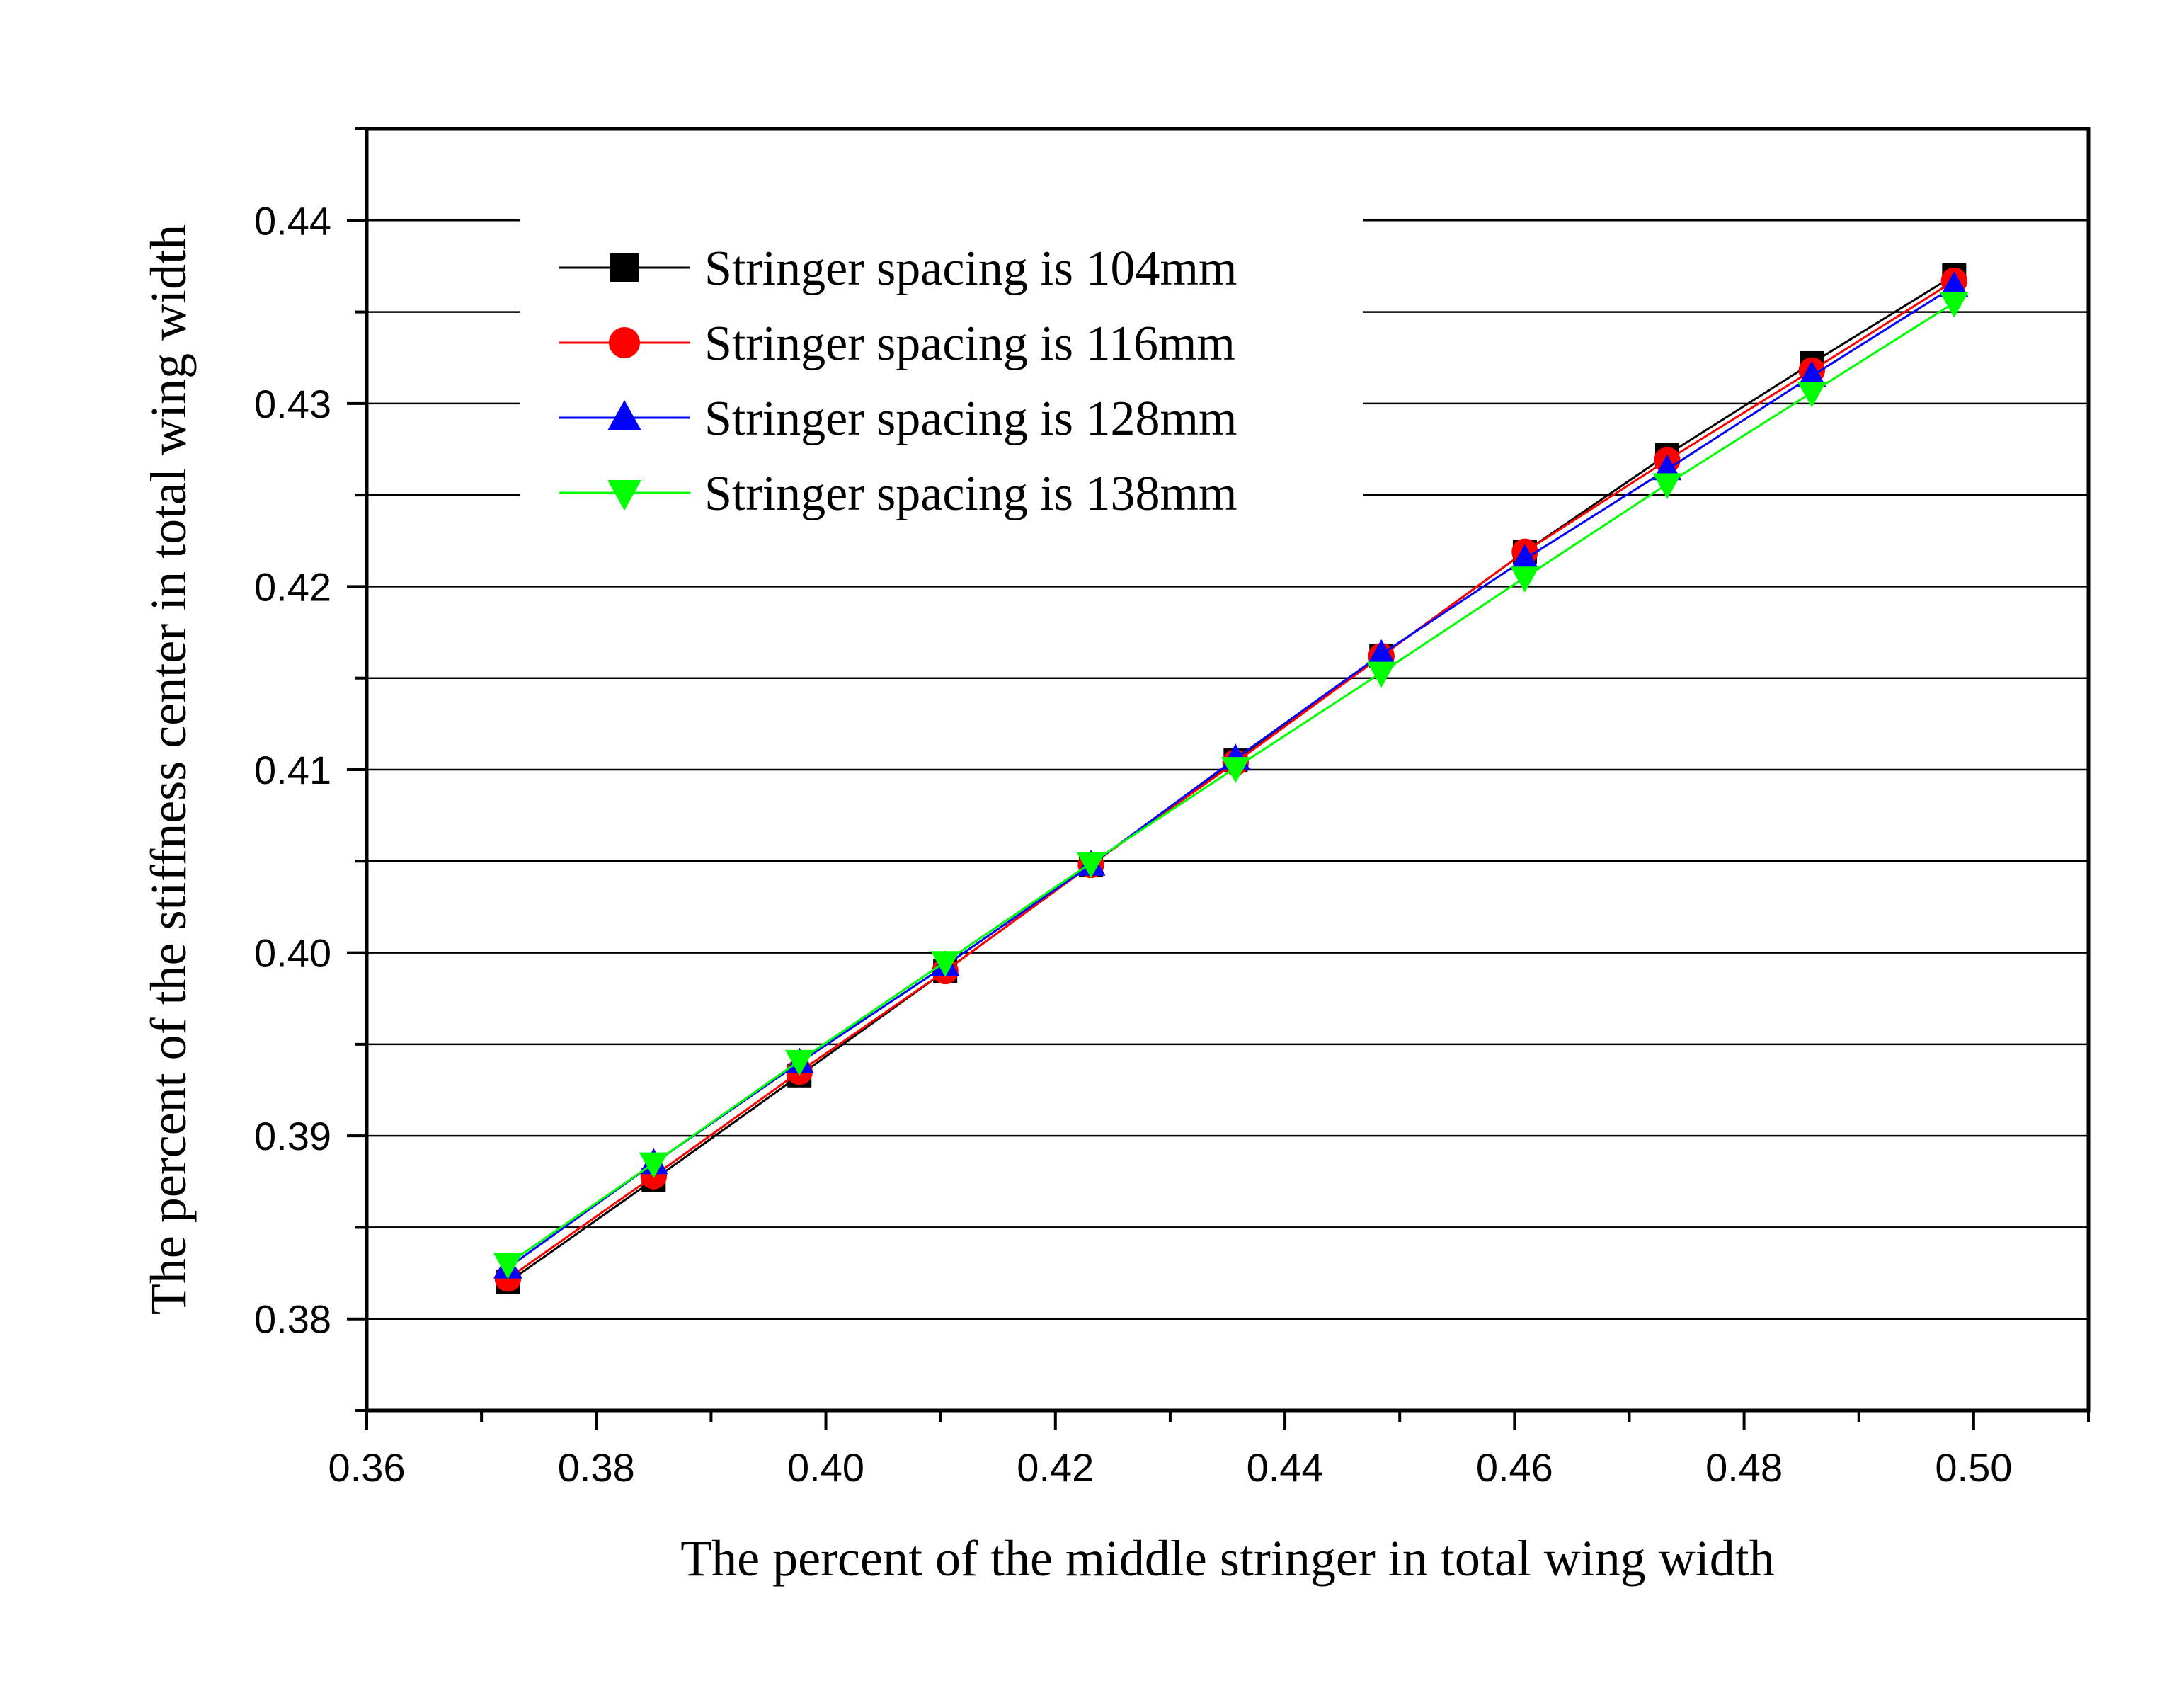 Image resolution: width=2184 pixels, height=1705 pixels. What do you see at coordinates (1744, 1467) in the screenshot?
I see `x-tick-label: 0.48` at bounding box center [1744, 1467].